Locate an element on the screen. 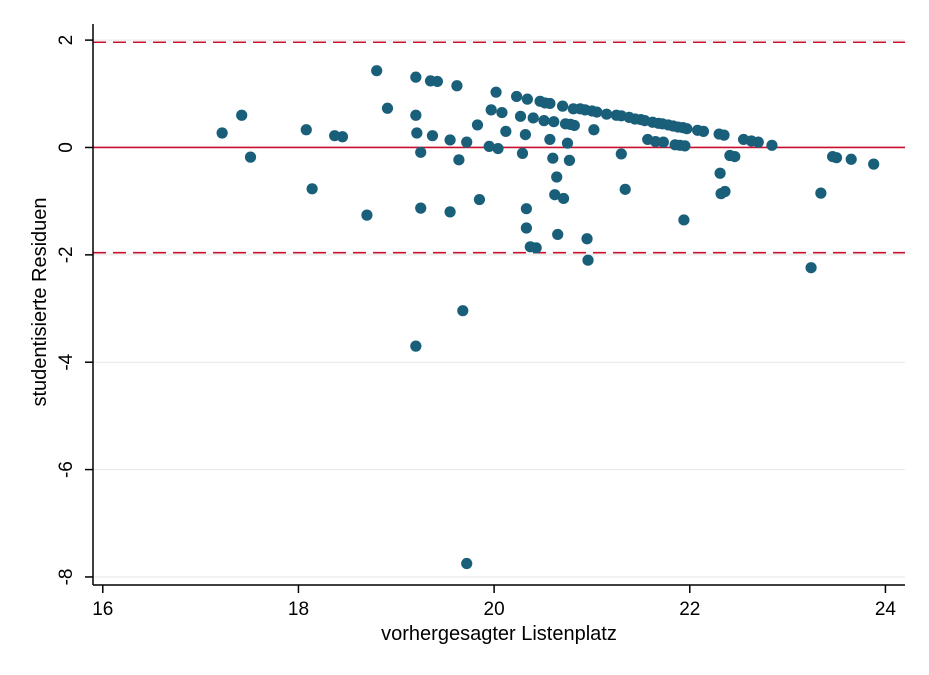 Image resolution: width=929 pixels, height=675 pixels. y-axis-title: studentisierte Residuen is located at coordinates (40, 301).